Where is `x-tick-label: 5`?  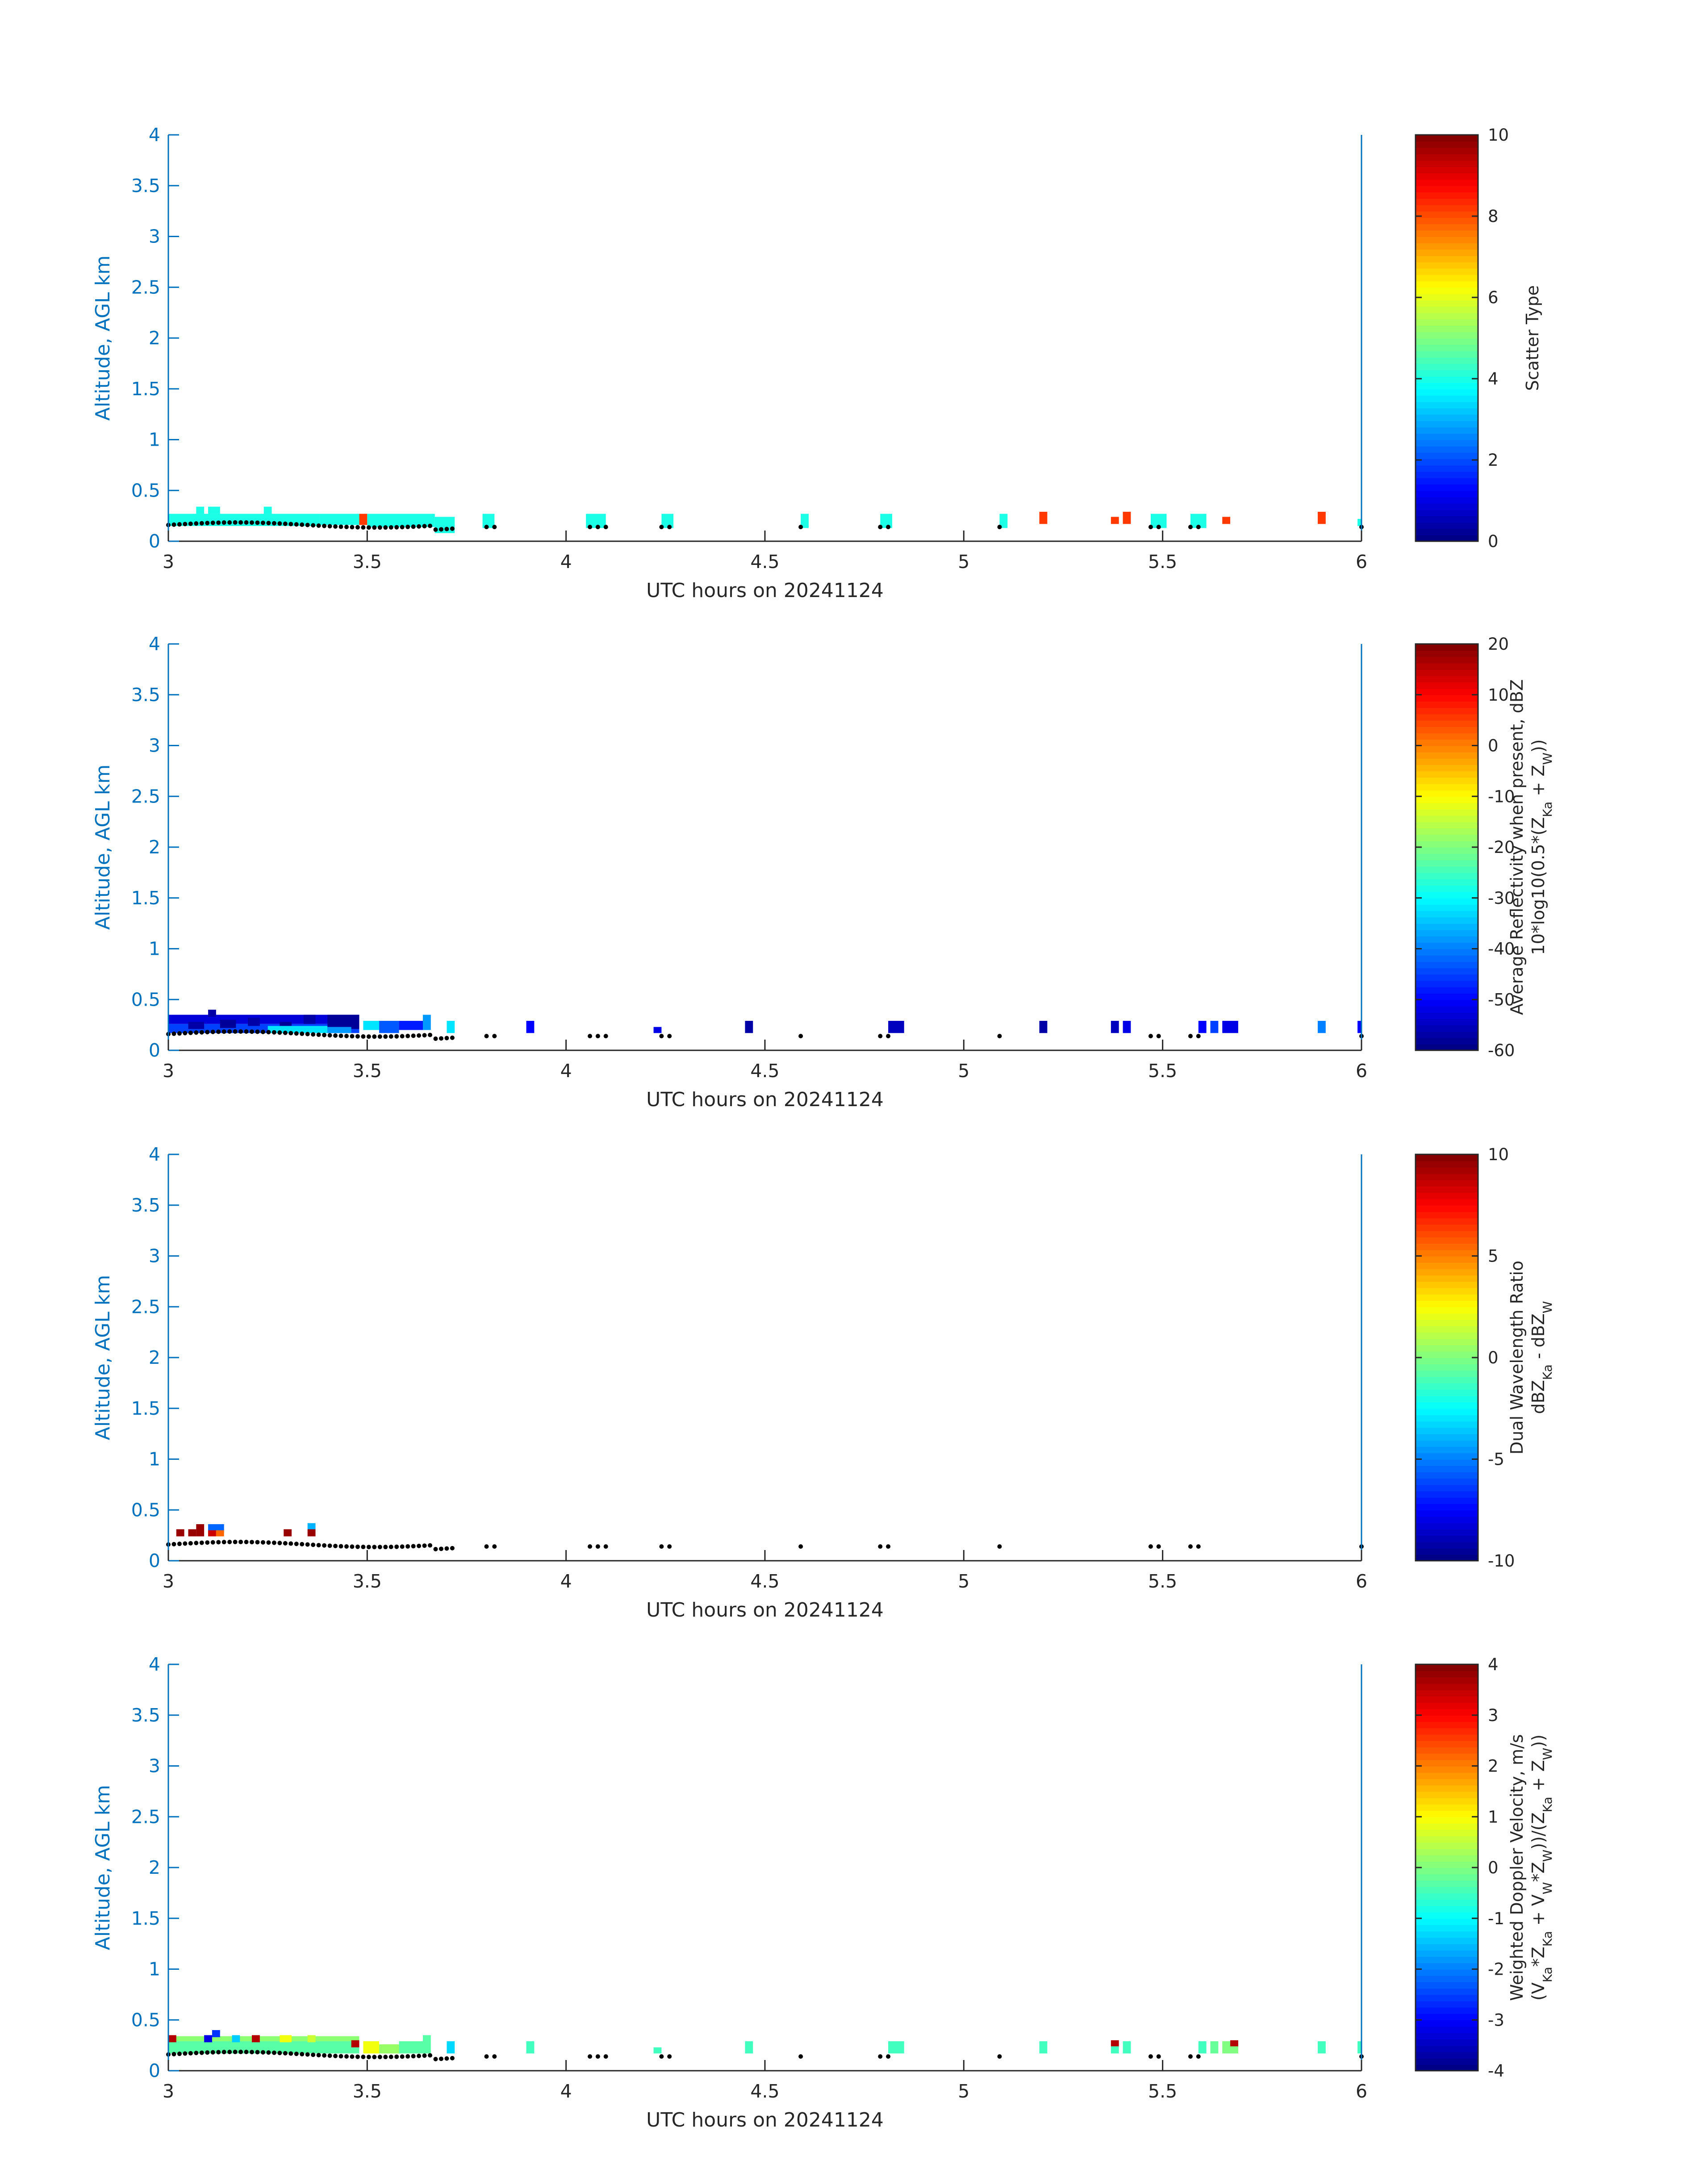 x-tick-label: 5 is located at coordinates (963, 1071).